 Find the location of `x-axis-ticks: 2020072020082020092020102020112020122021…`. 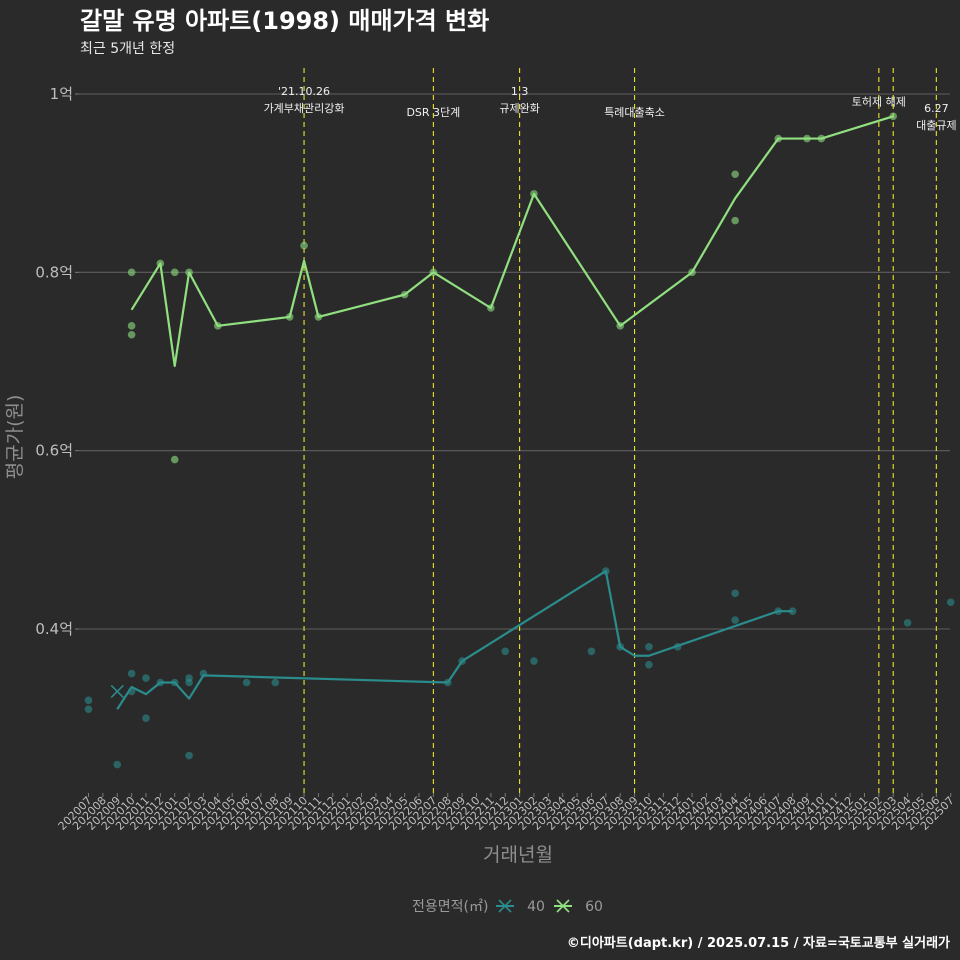

x-axis-ticks: 2020072020082020092020102020112020122021… is located at coordinates (506, 813).